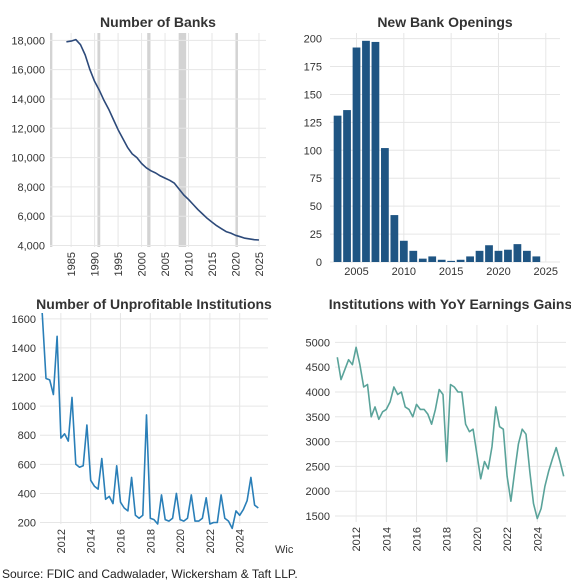 The image size is (571, 588). Describe the element at coordinates (316, 207) in the screenshot. I see `y-tick-label: 50` at that location.